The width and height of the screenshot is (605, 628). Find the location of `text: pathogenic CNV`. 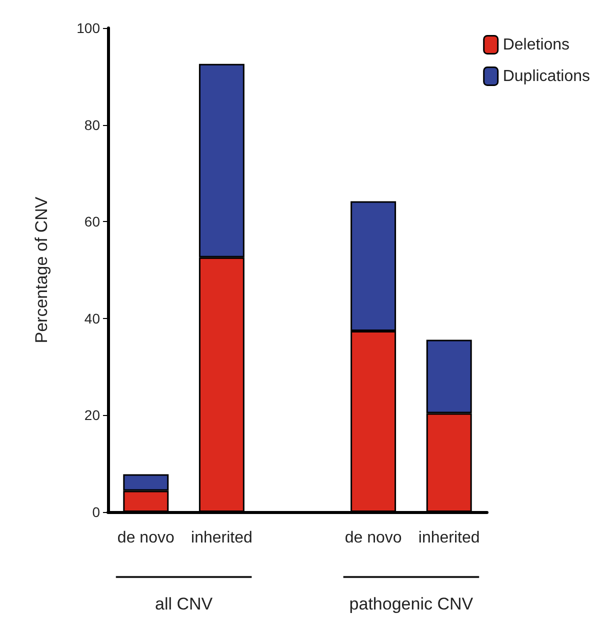

text: pathogenic CNV is located at coordinates (411, 604).